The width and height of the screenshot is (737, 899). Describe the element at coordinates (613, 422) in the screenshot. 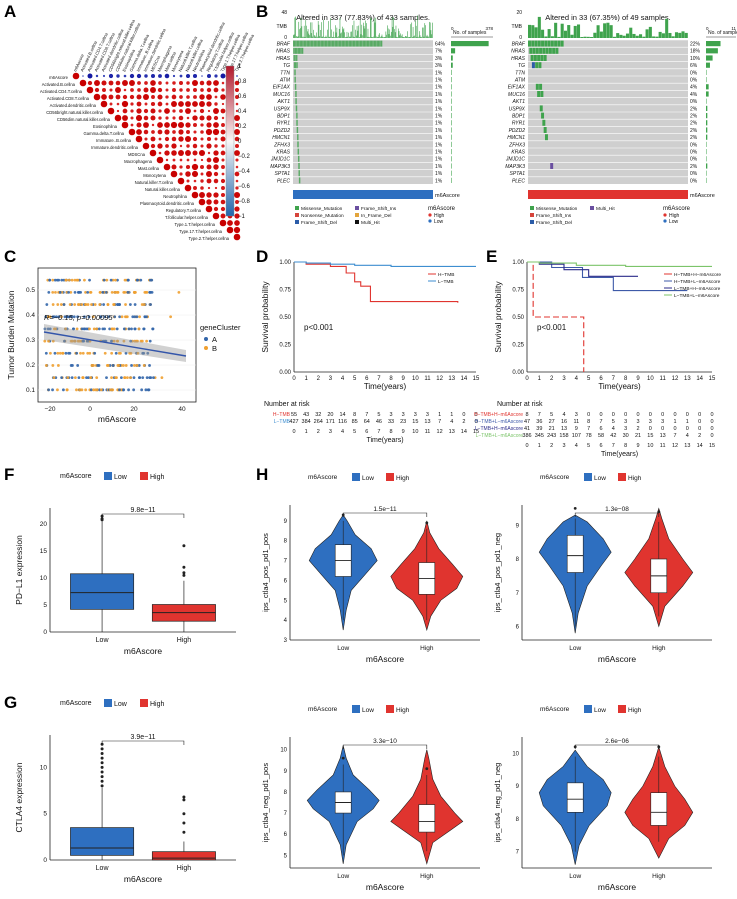

I see `risk-value: 5` at that location.